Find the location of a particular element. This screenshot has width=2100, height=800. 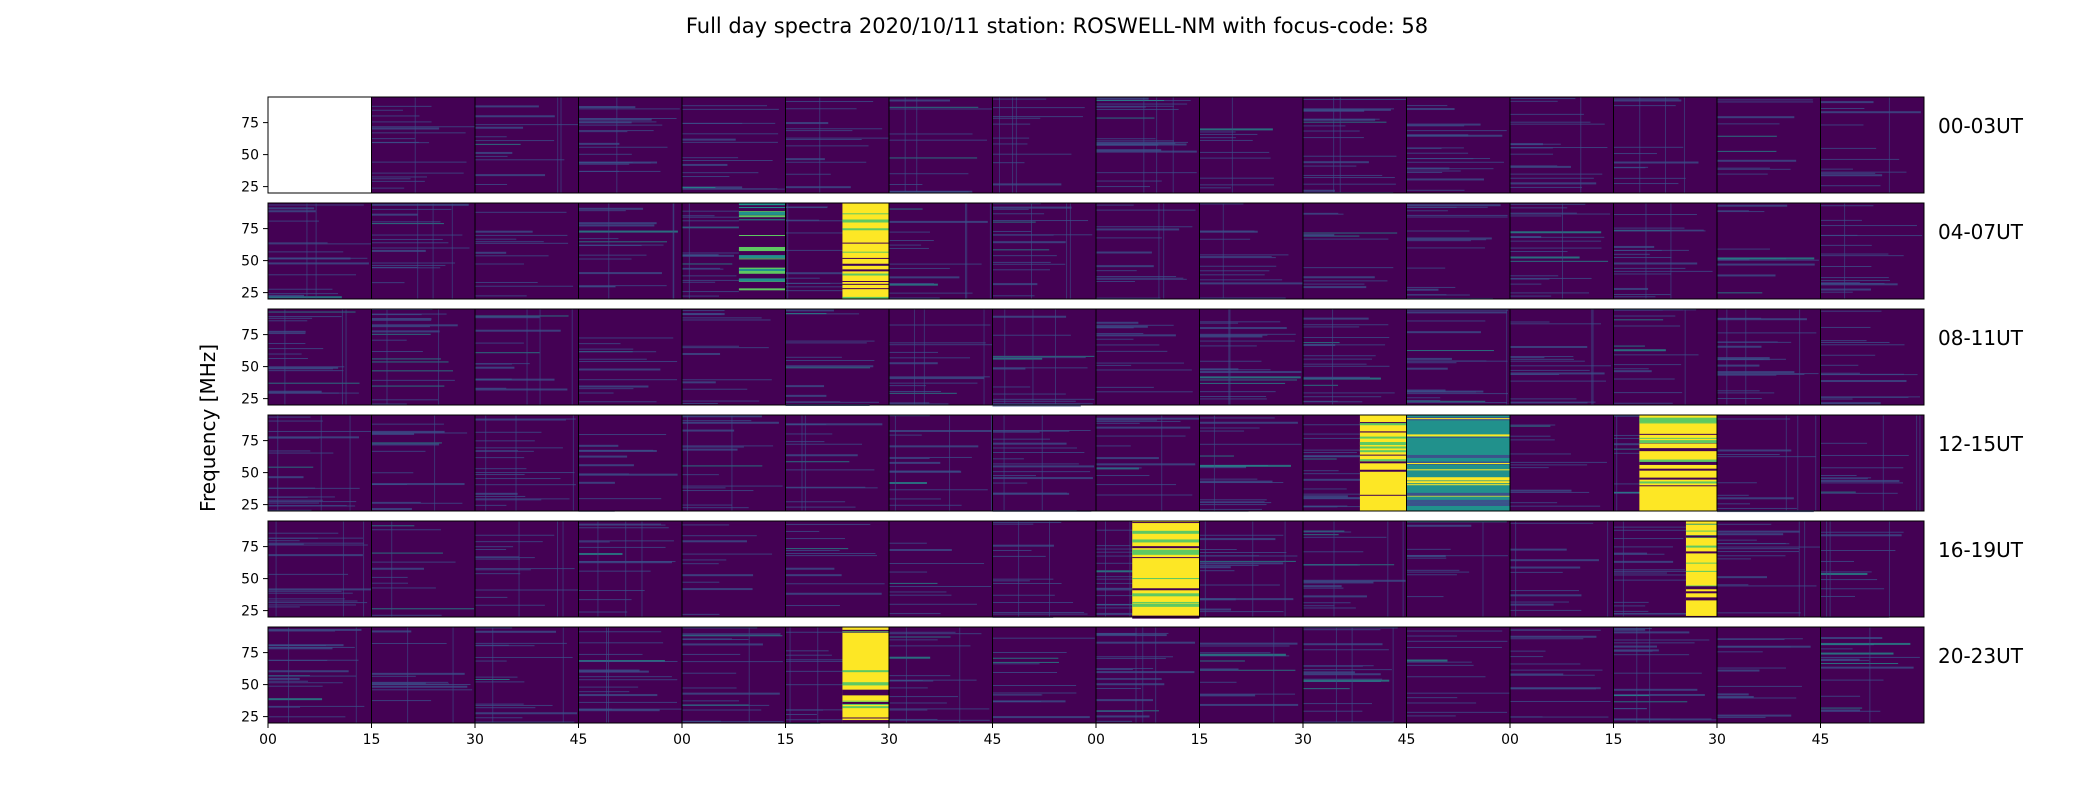

y-tick-label: 25 is located at coordinates (250, 294).